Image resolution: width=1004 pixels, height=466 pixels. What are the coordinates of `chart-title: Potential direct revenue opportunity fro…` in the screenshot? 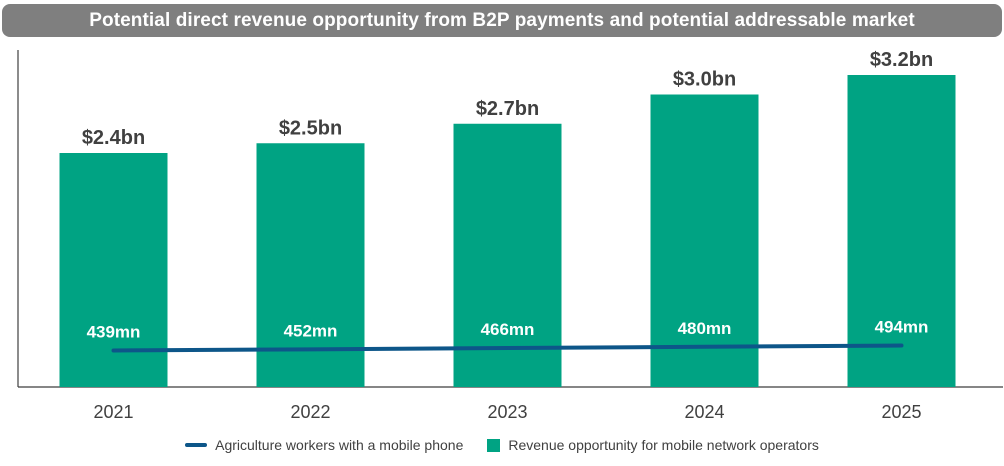 It's located at (502, 20).